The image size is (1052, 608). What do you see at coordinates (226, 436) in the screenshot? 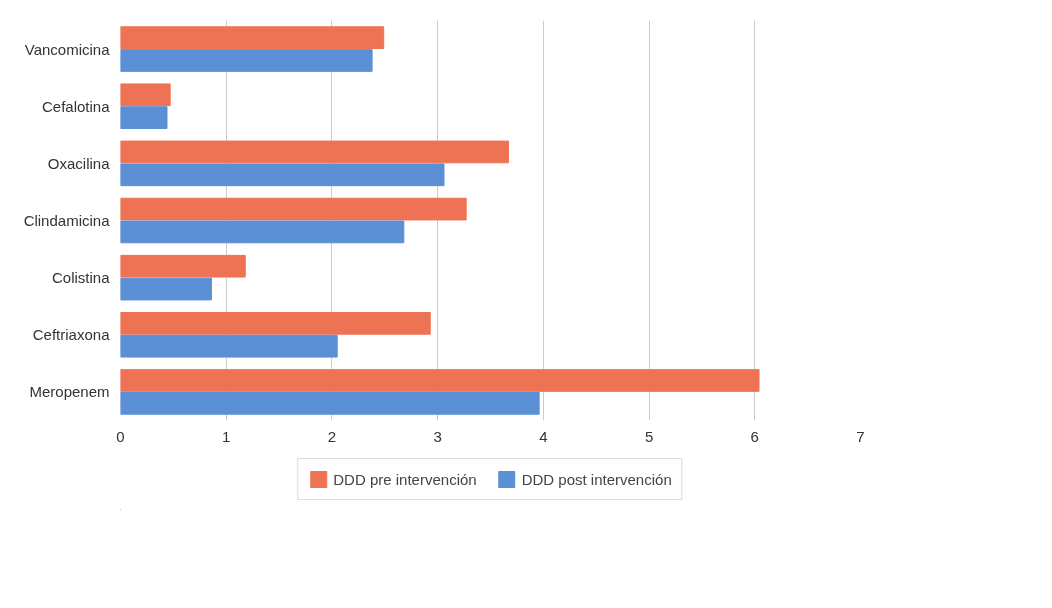
I see `x-tick-label: 1` at bounding box center [226, 436].